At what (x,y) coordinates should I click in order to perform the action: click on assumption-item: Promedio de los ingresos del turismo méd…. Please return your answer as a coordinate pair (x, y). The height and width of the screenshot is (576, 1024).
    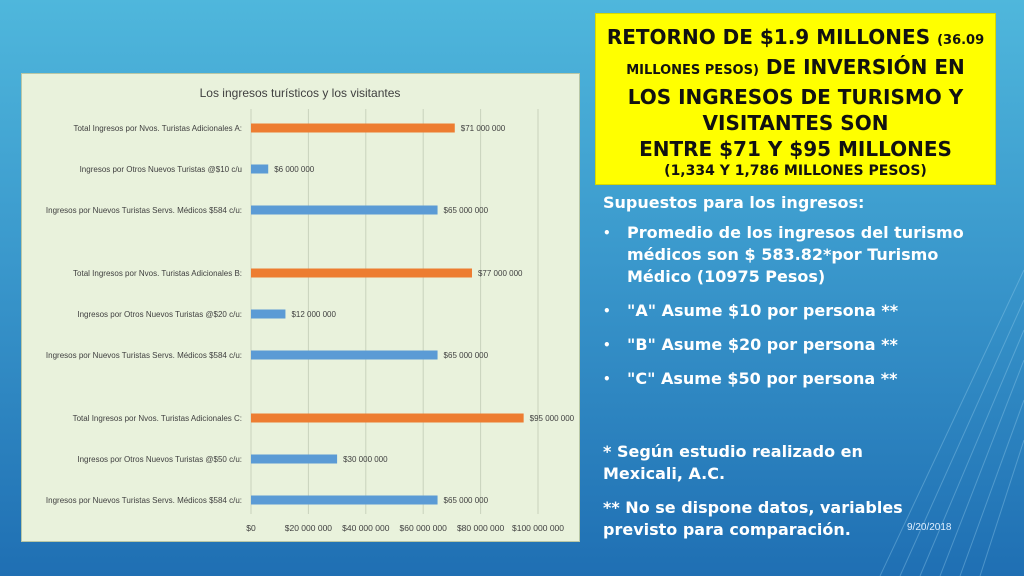
    Looking at the image, I should click on (803, 255).